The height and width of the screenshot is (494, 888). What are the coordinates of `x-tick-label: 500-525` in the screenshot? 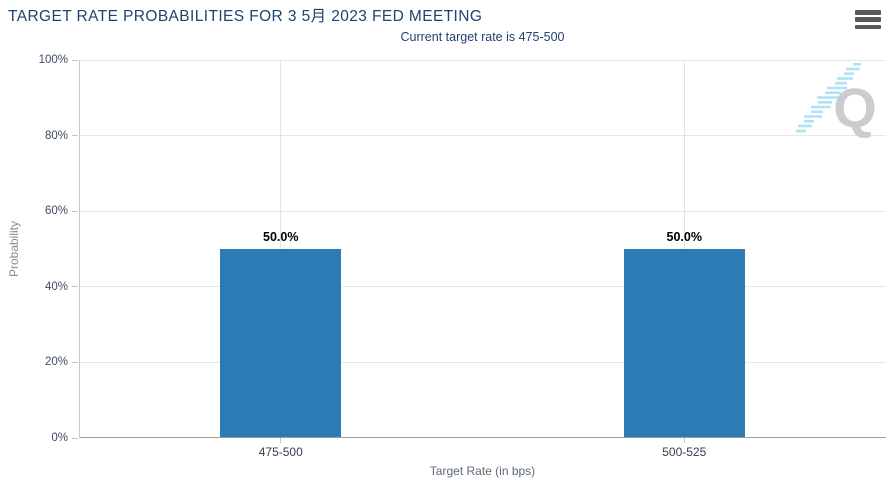 It's located at (684, 452).